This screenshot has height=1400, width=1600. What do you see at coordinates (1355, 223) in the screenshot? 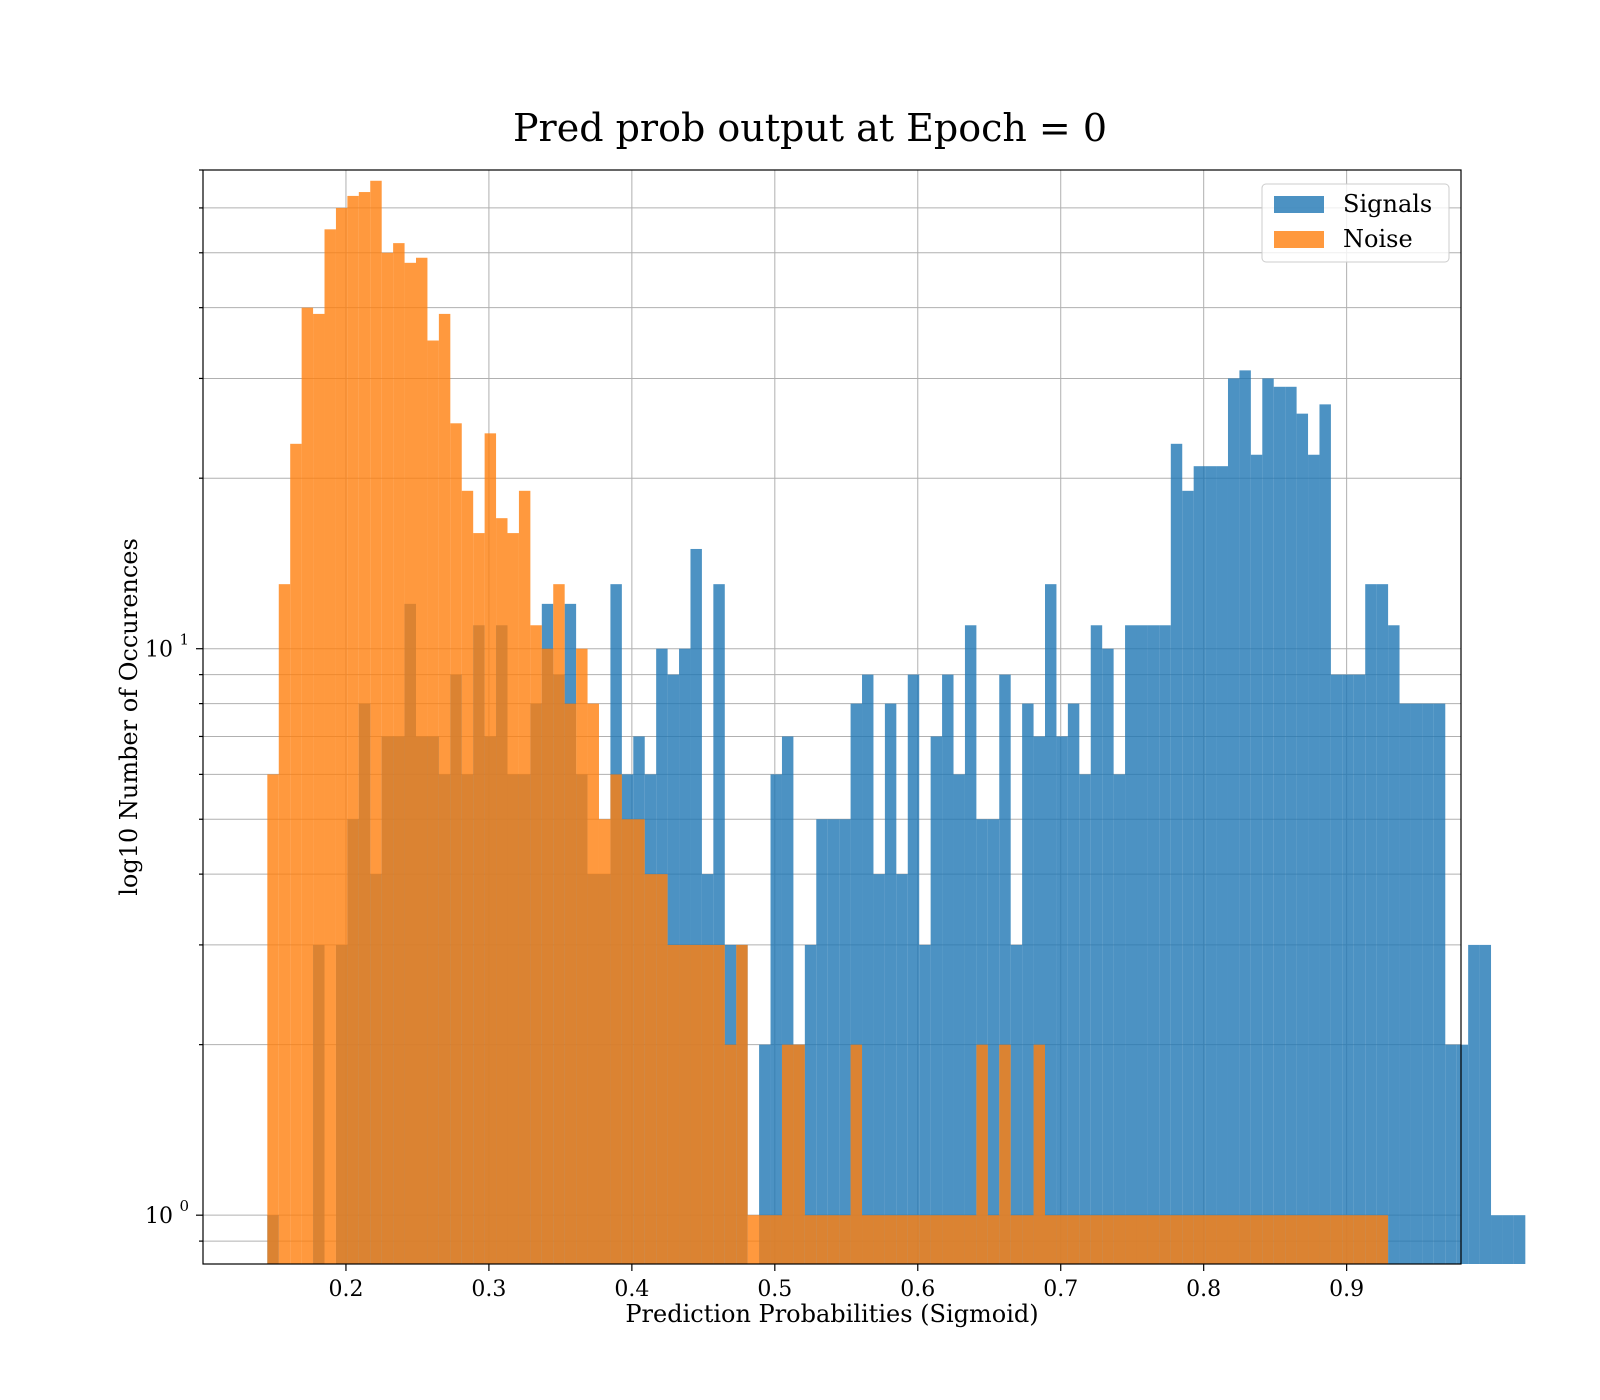
I see `legend: Signals Noise` at bounding box center [1355, 223].